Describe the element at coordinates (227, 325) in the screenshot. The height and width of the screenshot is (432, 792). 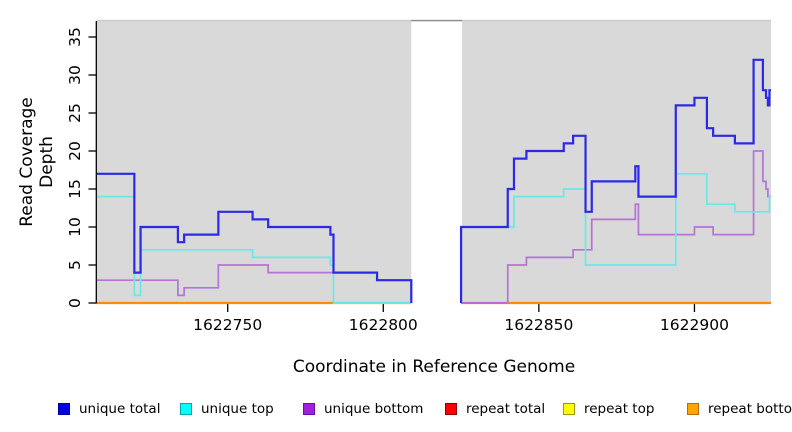
I see `x-tick-label: 1622750` at that location.